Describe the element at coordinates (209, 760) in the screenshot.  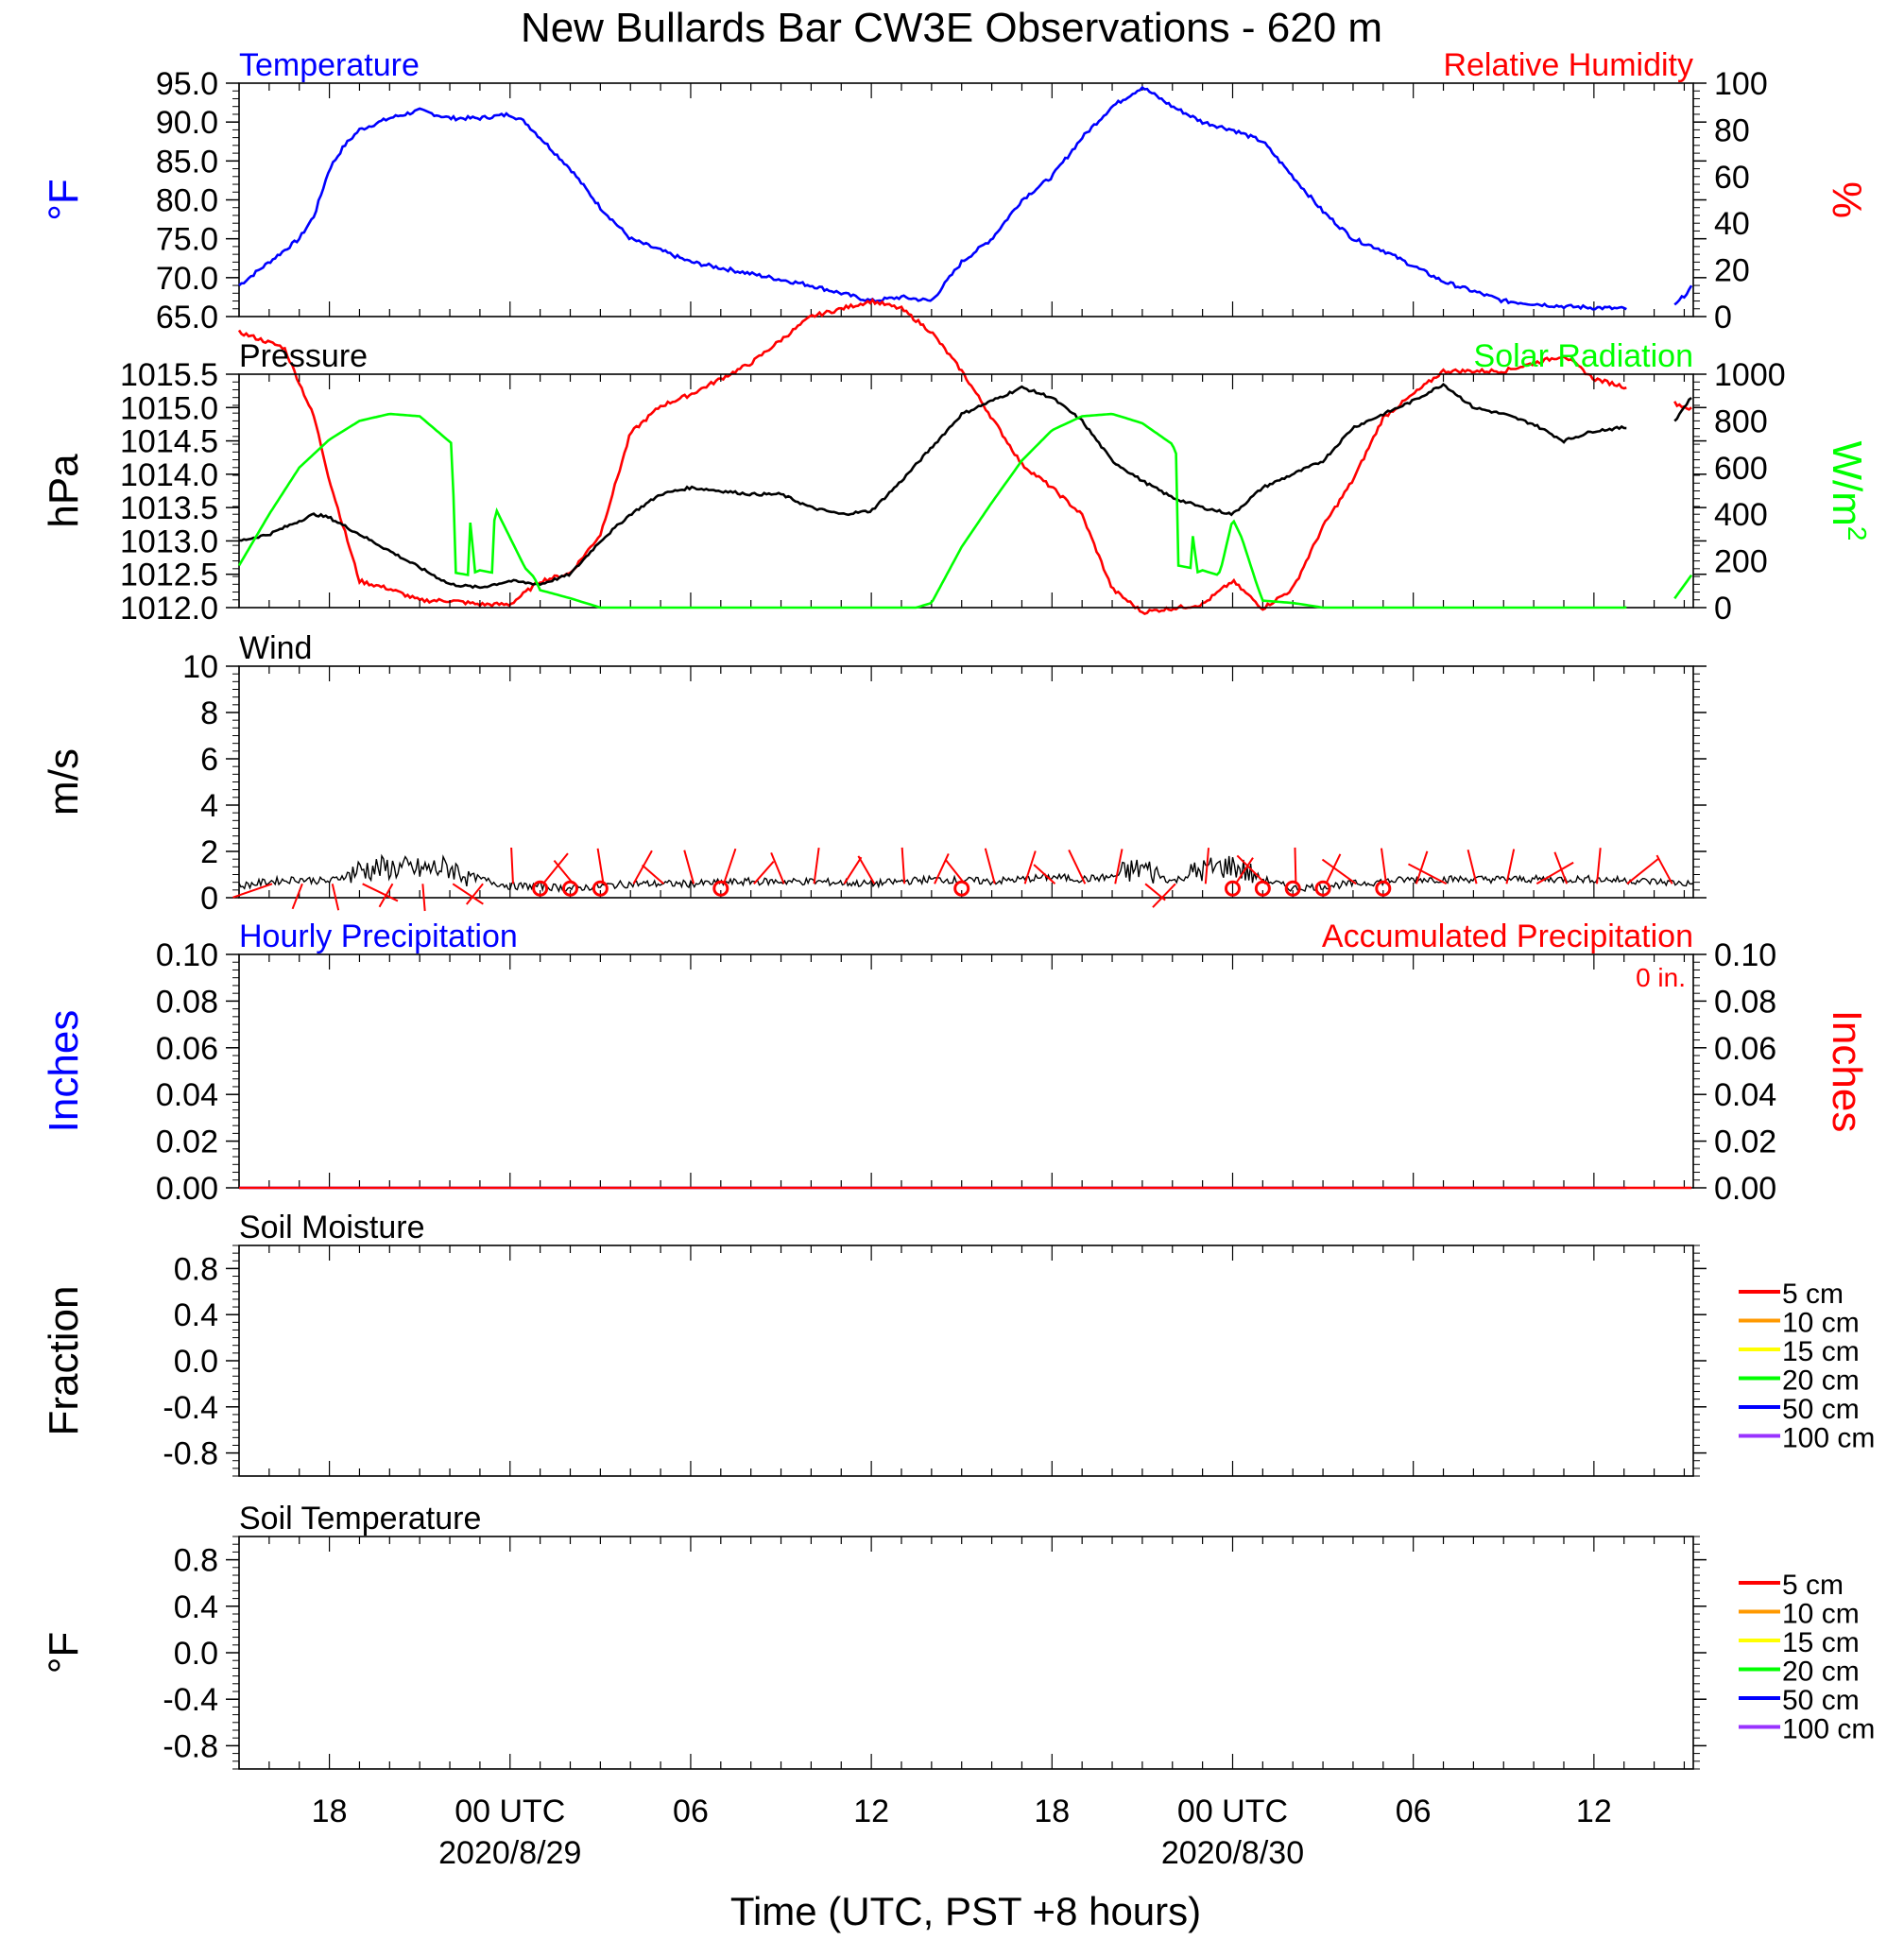
I see `y-tick-label-left: 6` at that location.